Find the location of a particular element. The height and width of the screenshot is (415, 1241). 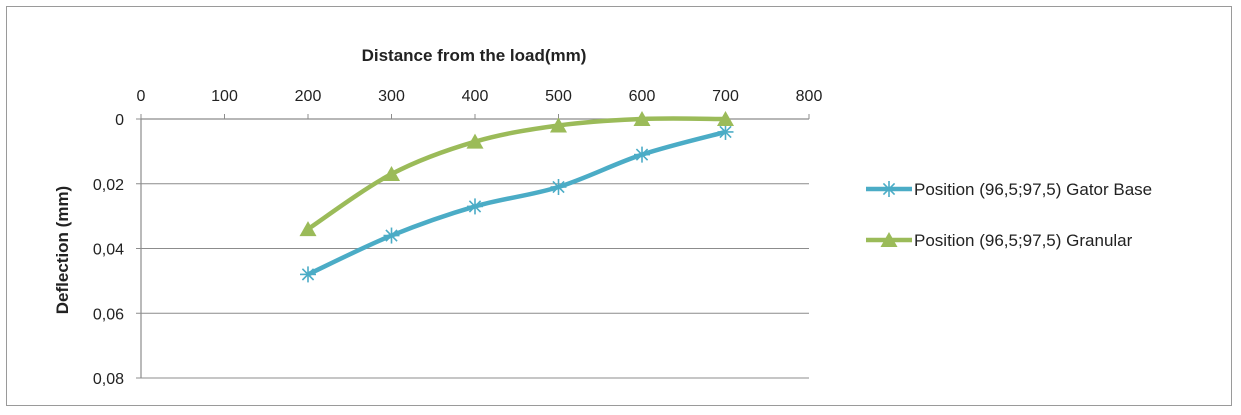

x-tick-label: 300 is located at coordinates (391, 96).